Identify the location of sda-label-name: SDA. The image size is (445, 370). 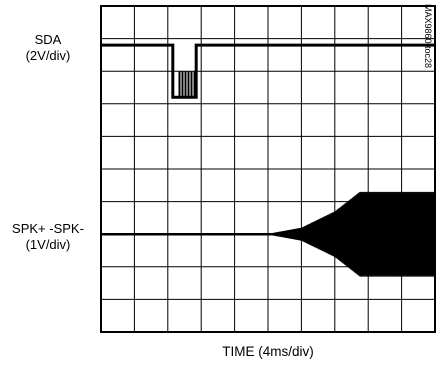
(48, 39).